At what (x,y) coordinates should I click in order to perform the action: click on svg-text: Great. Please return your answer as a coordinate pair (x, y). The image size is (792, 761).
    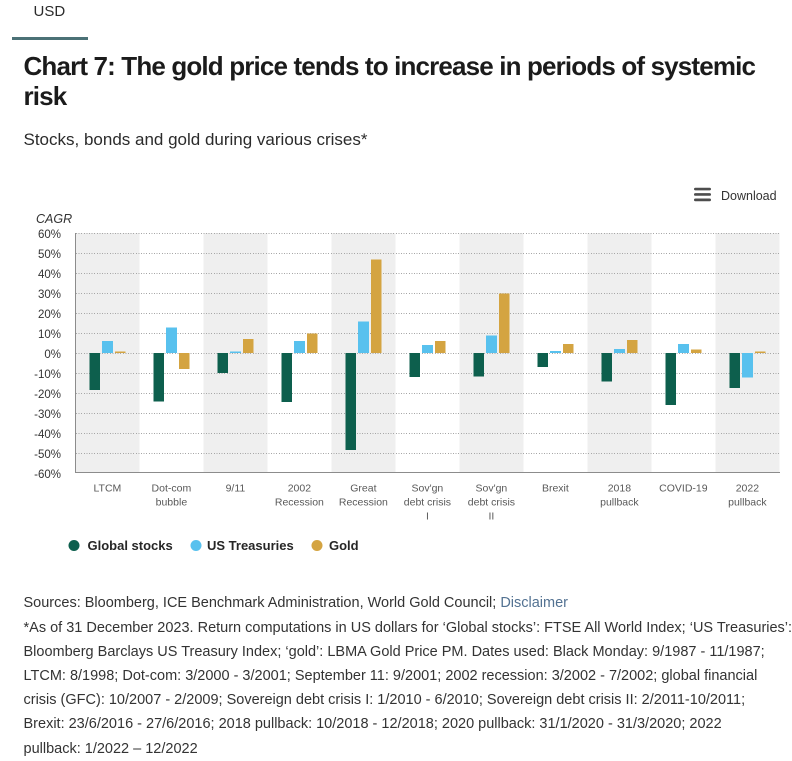
    Looking at the image, I should click on (363, 489).